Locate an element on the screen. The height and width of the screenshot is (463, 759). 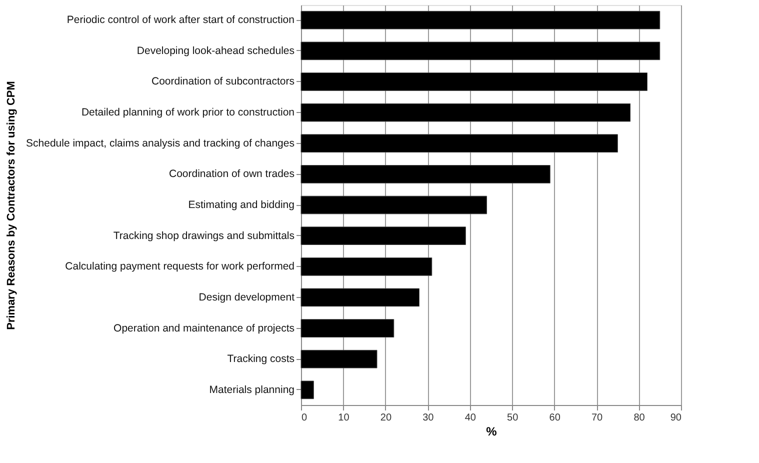
x-tick-label: 20 is located at coordinates (386, 418).